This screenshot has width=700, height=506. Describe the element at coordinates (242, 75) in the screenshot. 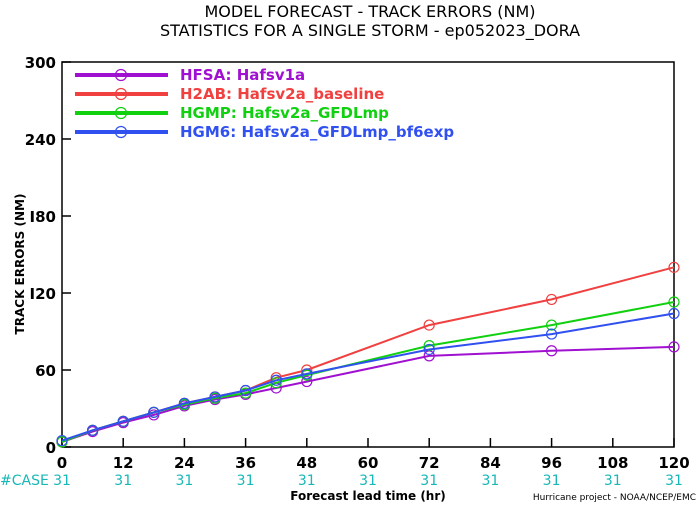

I see `legend-label-1: HFSA: Hafsv1a` at that location.